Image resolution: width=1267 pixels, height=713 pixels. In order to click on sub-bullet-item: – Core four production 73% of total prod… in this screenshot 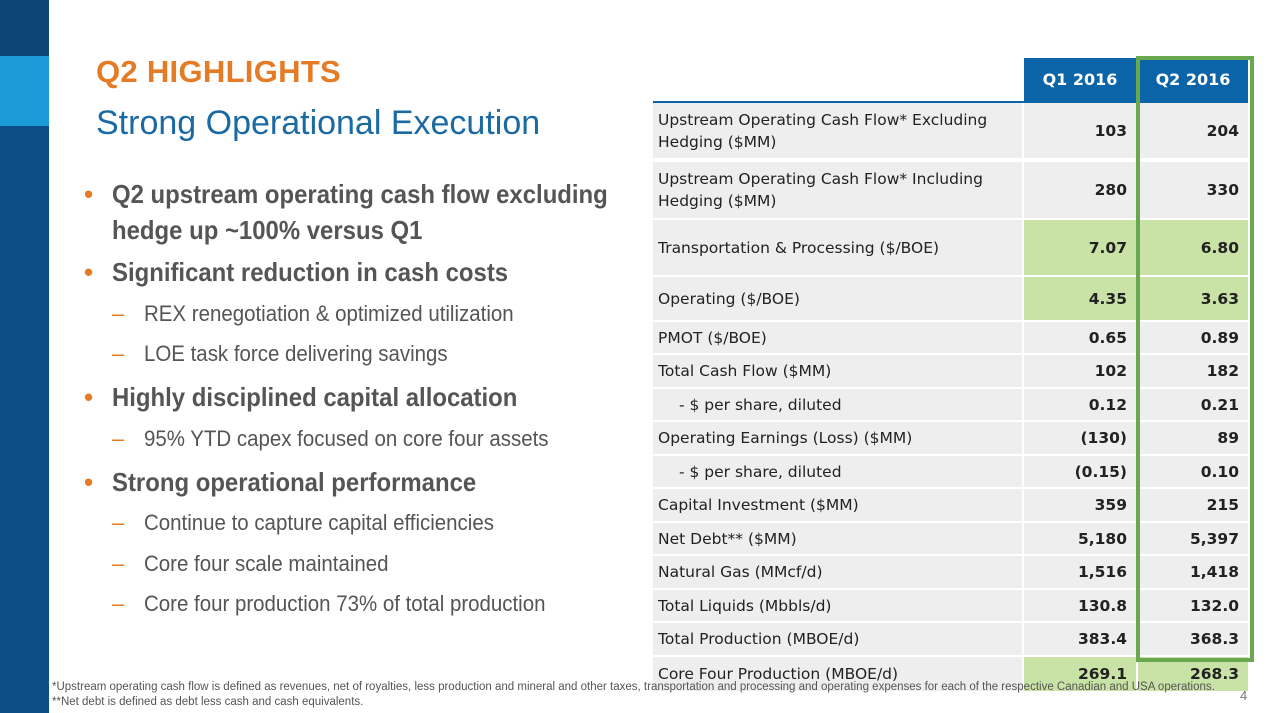, I will do `click(344, 604)`.